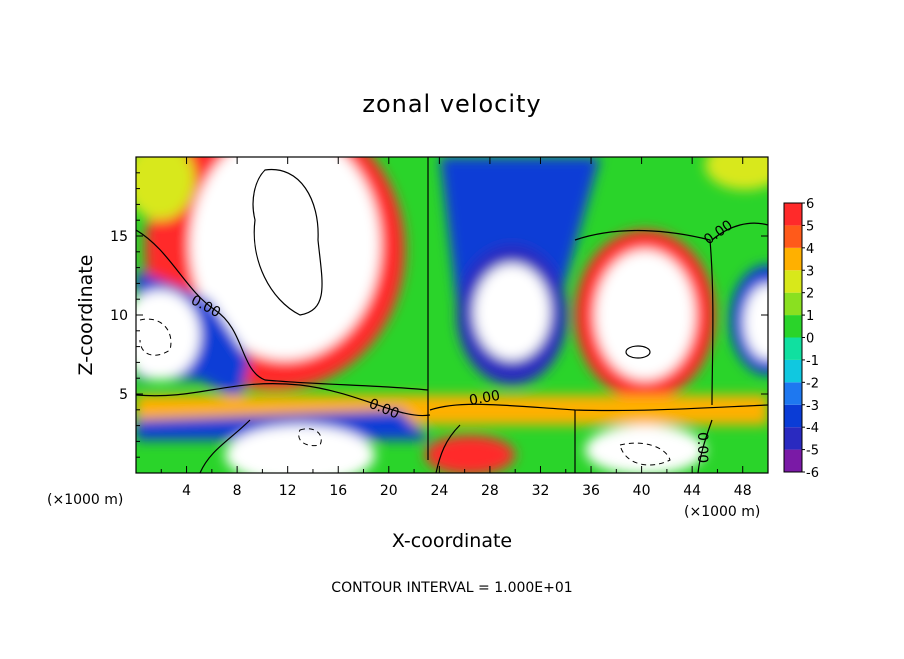 Image resolution: width=904 pixels, height=659 pixels. Describe the element at coordinates (810, 204) in the screenshot. I see `colorbar-label: 6` at that location.